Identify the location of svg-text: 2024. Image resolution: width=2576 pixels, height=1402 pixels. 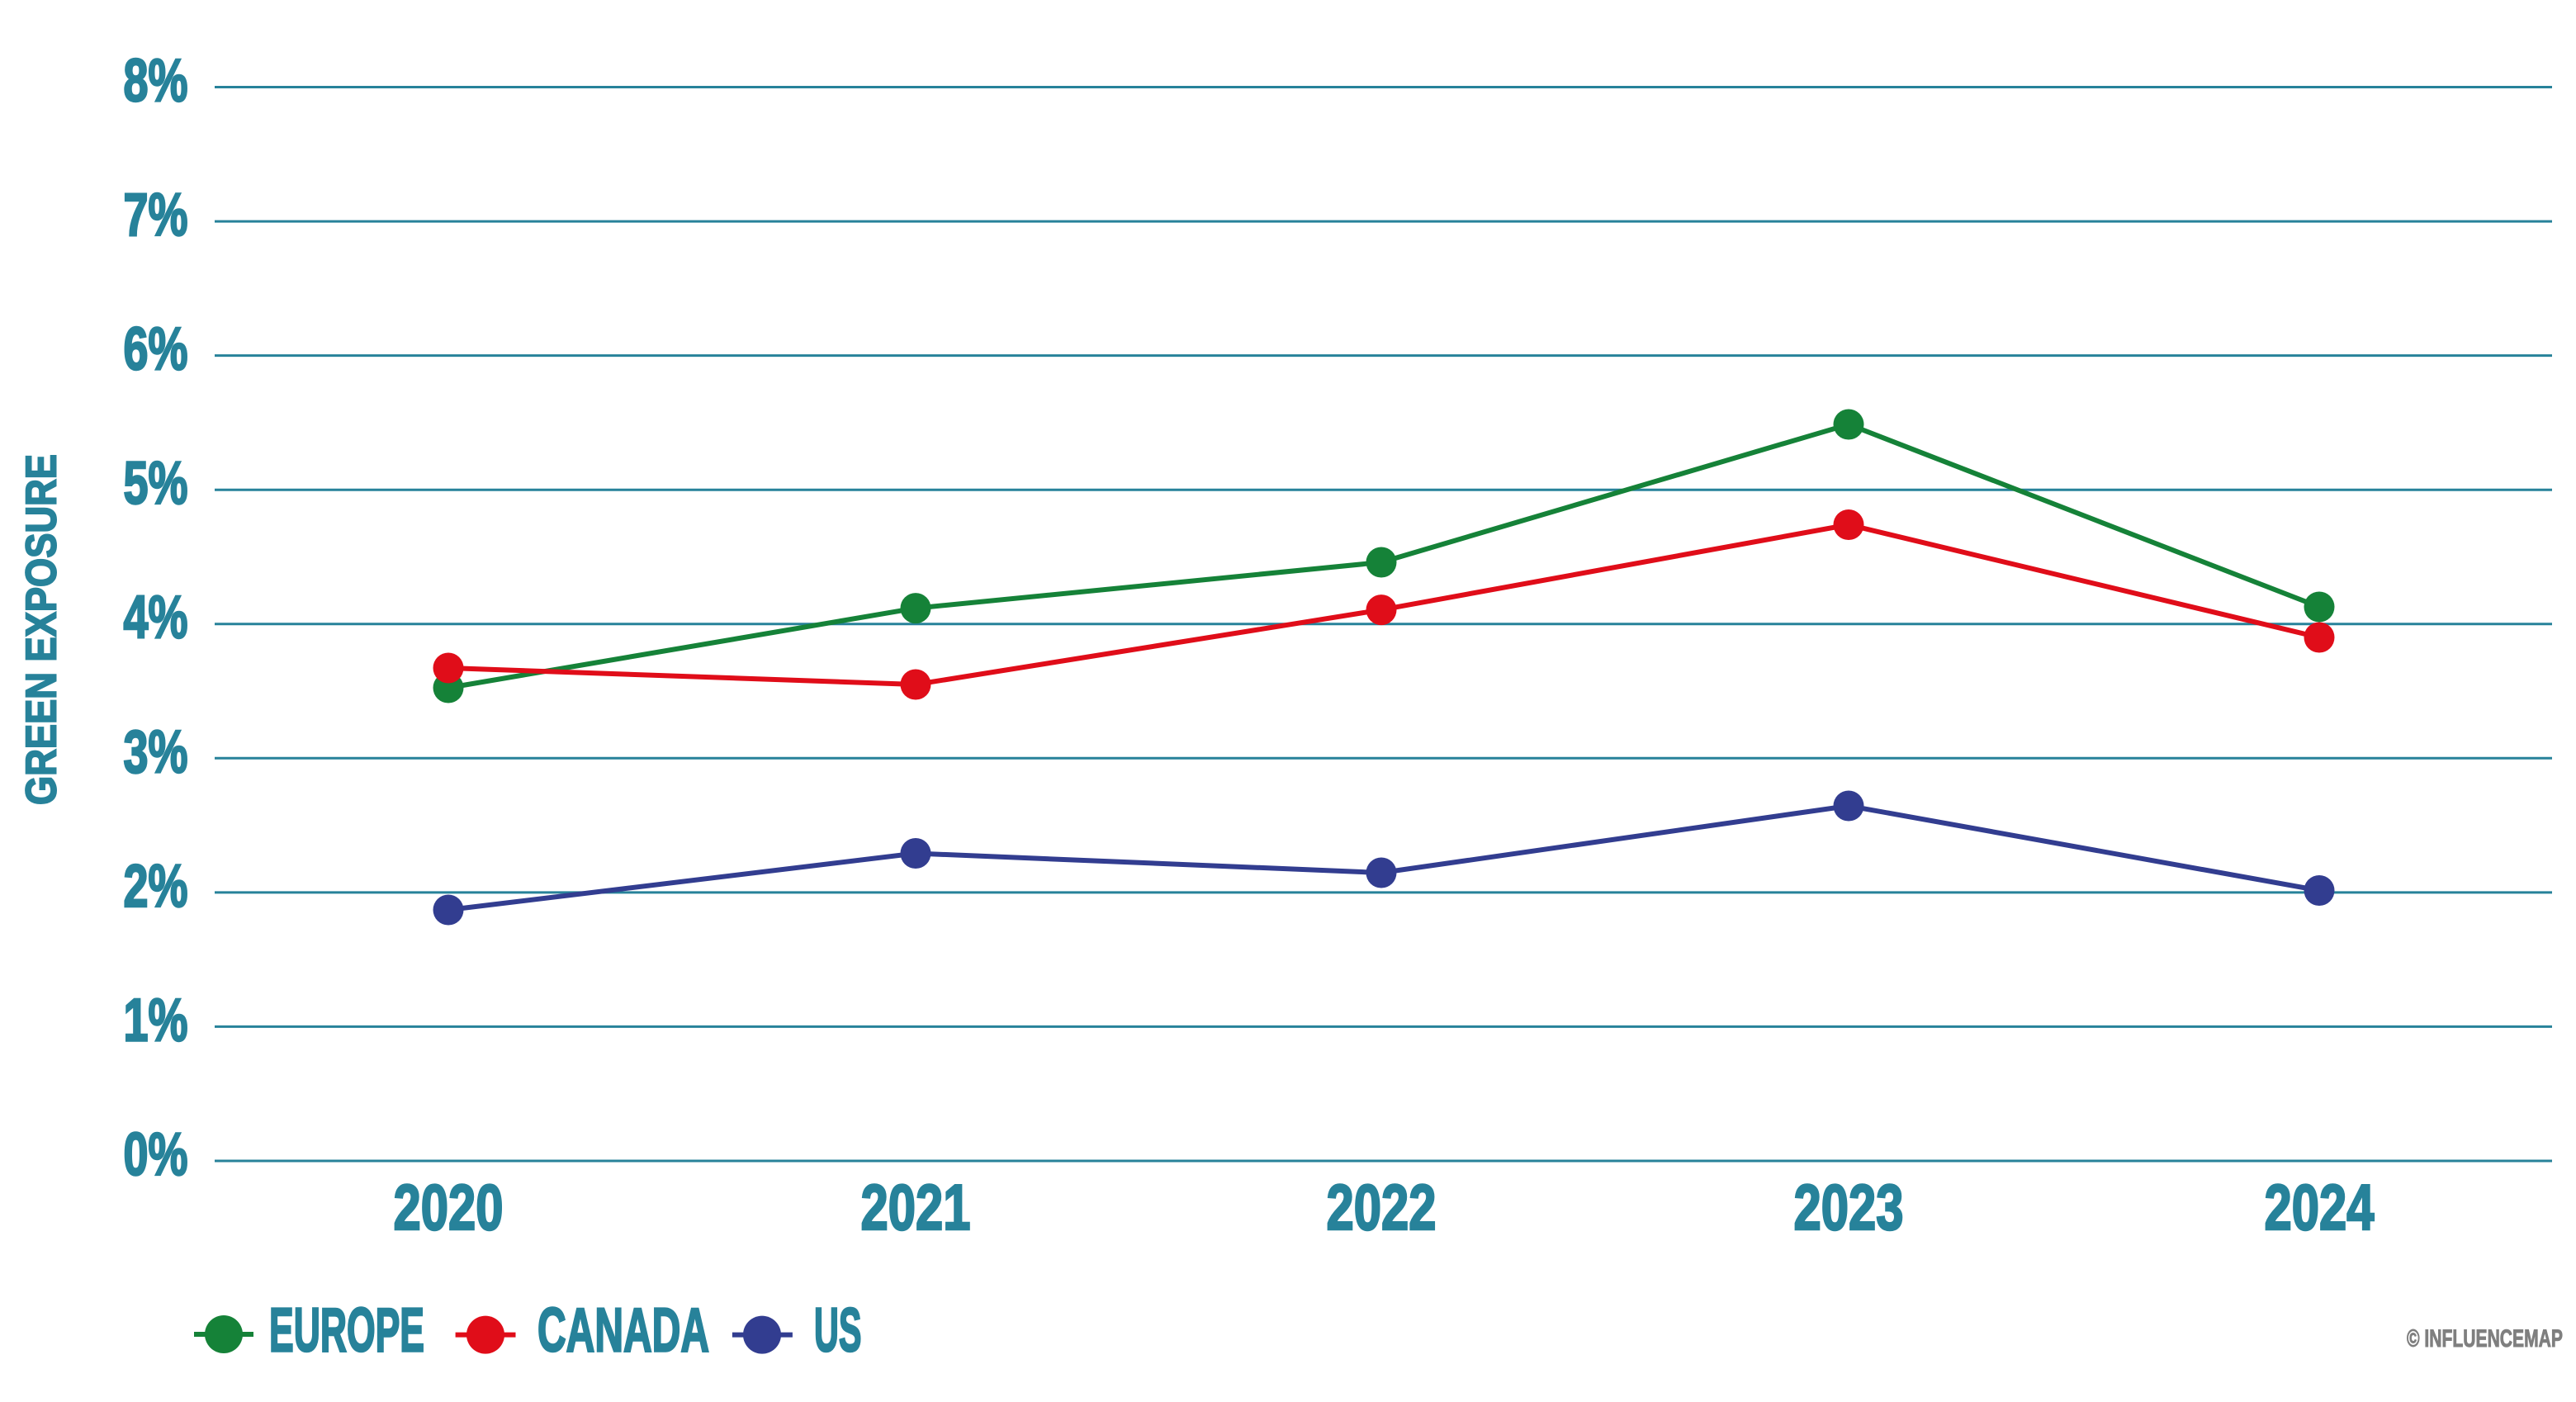
(2320, 1207).